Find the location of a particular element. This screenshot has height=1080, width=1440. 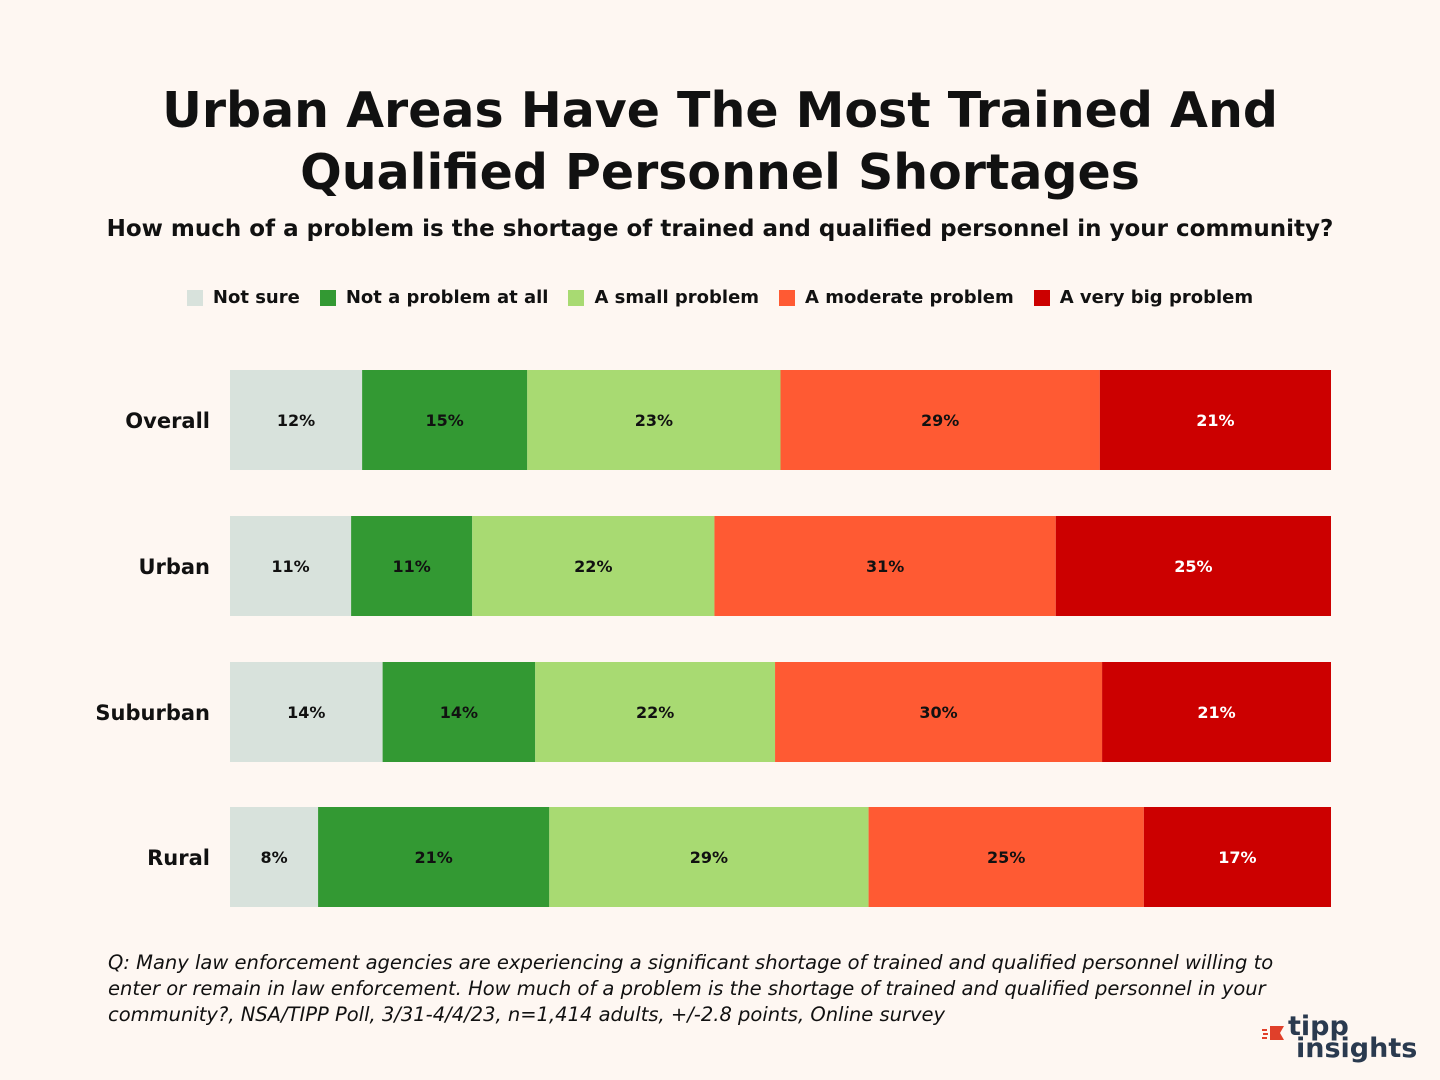

legend-label: Not a problem at all is located at coordinates (447, 297).